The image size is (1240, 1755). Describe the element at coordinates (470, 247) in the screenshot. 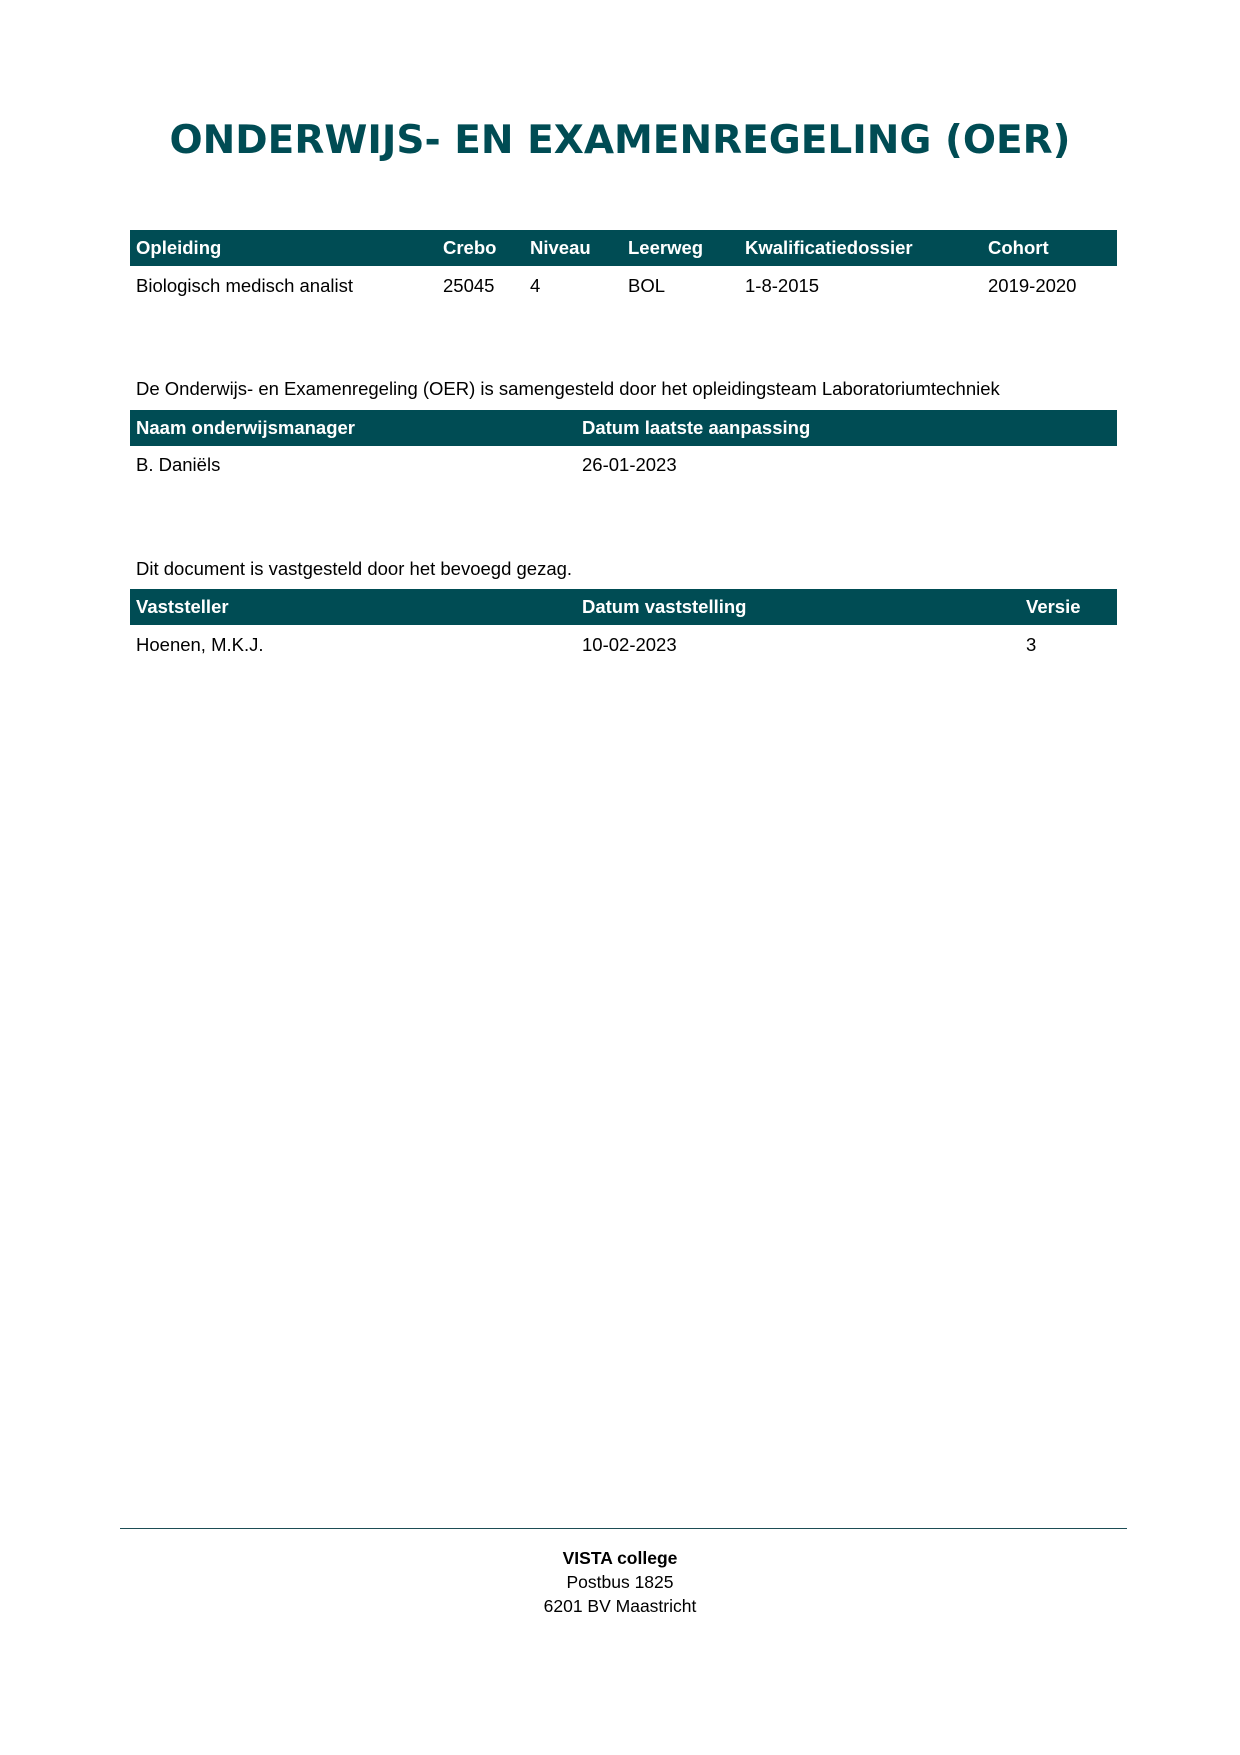

I see `col-header: Crebo` at that location.